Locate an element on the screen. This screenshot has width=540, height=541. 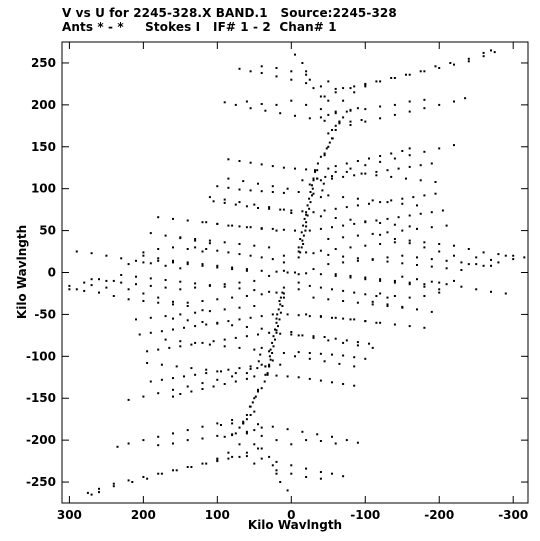
y-tick-label: -250 is located at coordinates (41, 482).